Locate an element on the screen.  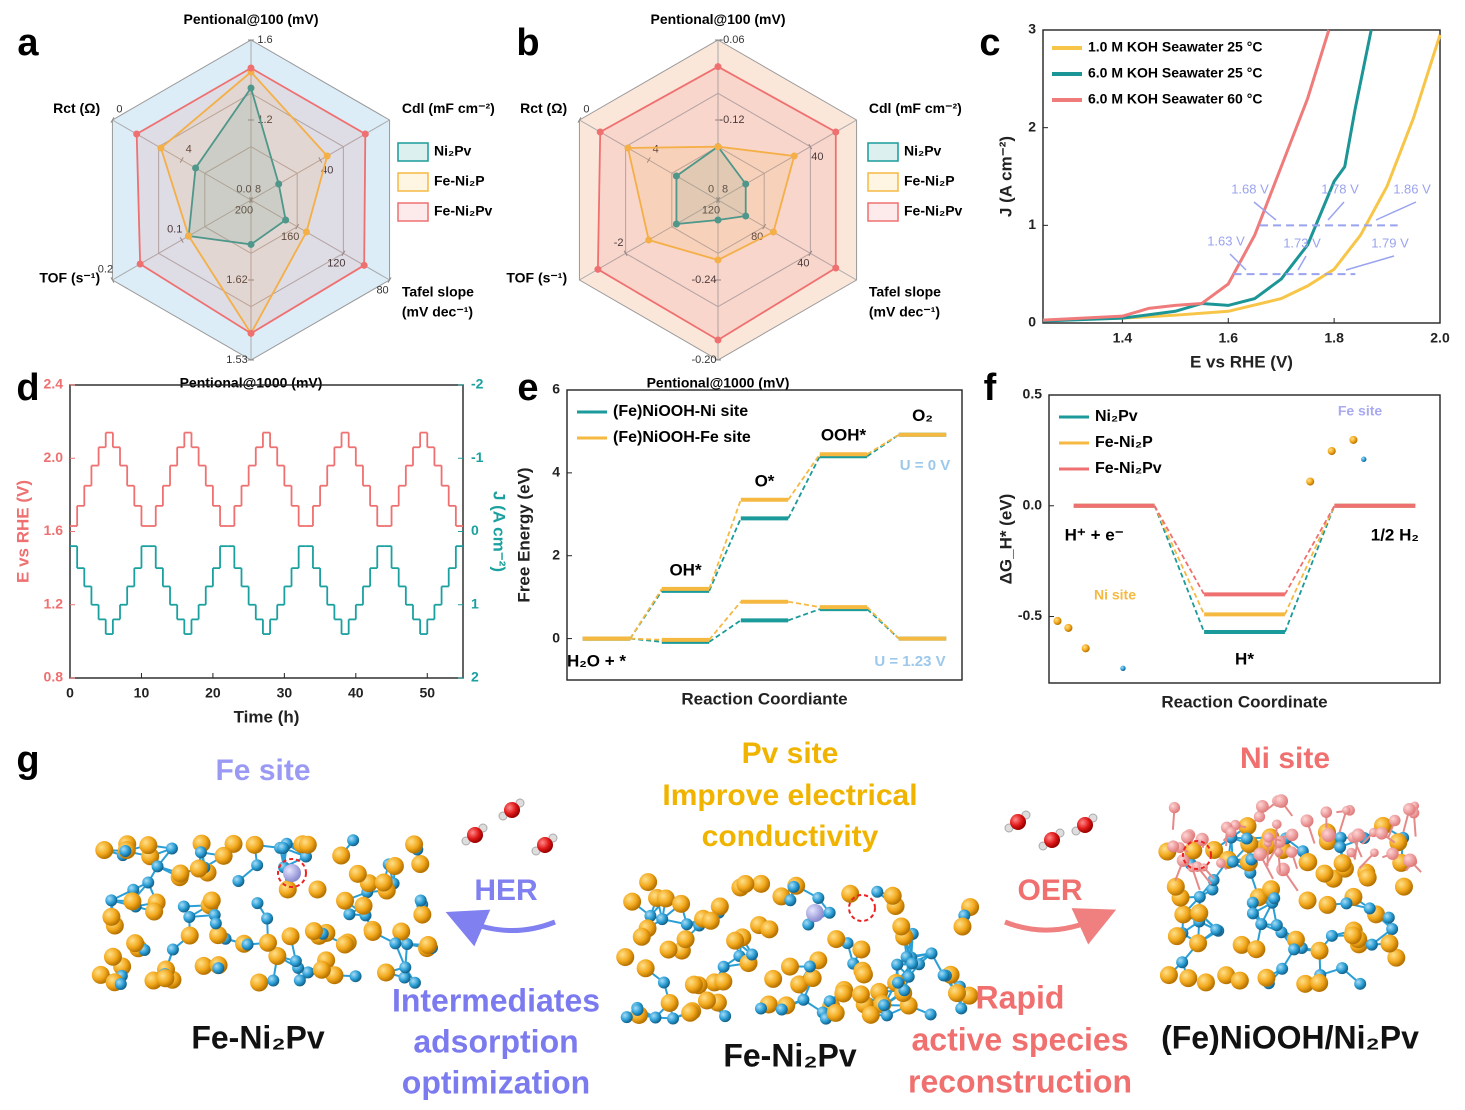
annotation: 1.73 V is located at coordinates (1302, 242).